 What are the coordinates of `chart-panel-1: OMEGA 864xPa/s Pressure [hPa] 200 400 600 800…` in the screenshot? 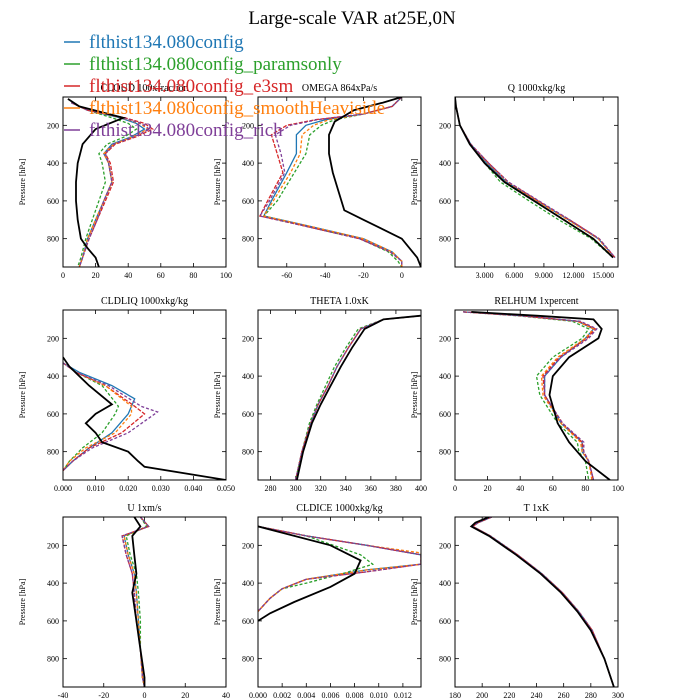 It's located at (317, 181).